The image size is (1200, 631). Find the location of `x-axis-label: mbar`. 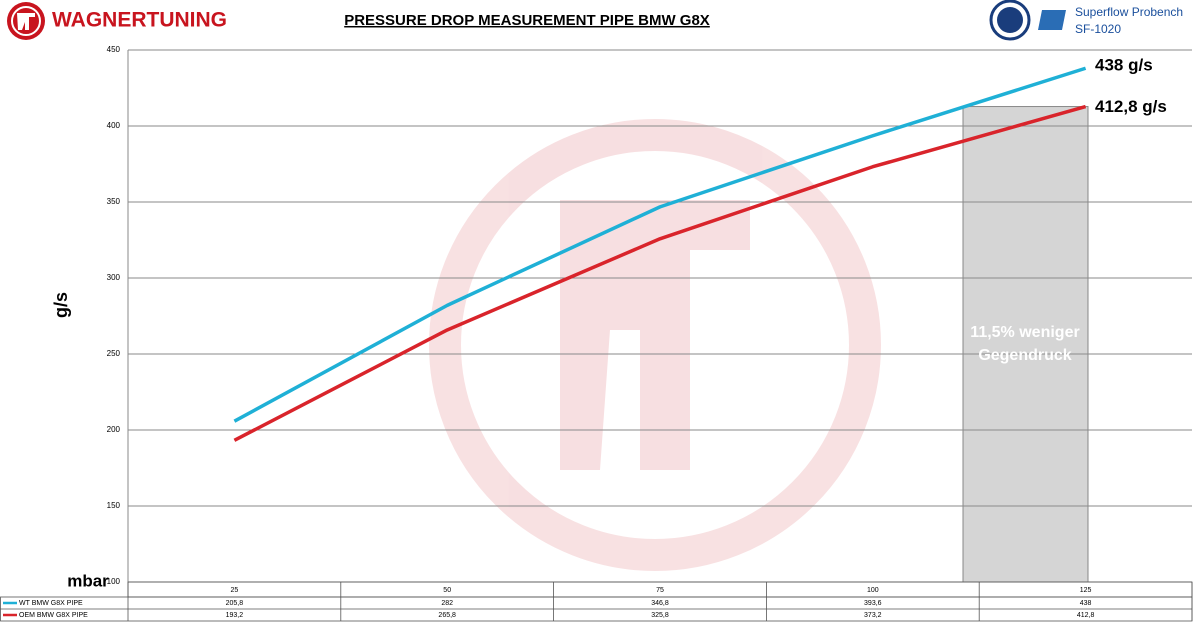

x-axis-label: mbar is located at coordinates (88, 580).